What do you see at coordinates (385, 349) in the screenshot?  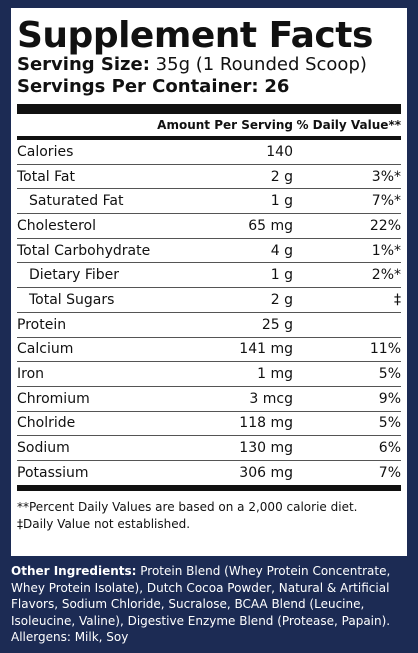 I see `nutrient-dv: 11%` at bounding box center [385, 349].